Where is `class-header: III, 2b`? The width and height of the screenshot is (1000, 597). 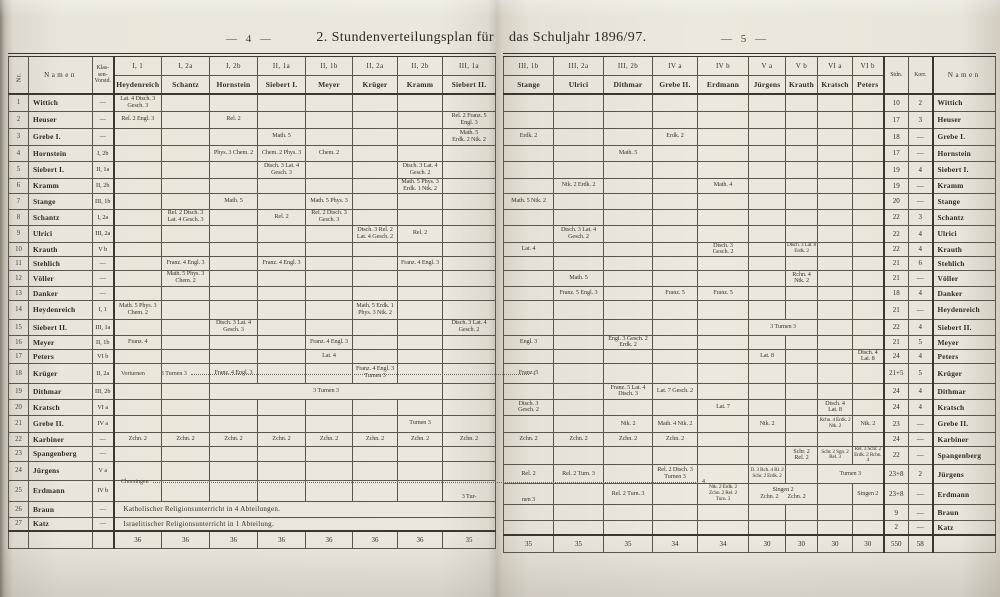 class-header: III, 2b is located at coordinates (628, 64).